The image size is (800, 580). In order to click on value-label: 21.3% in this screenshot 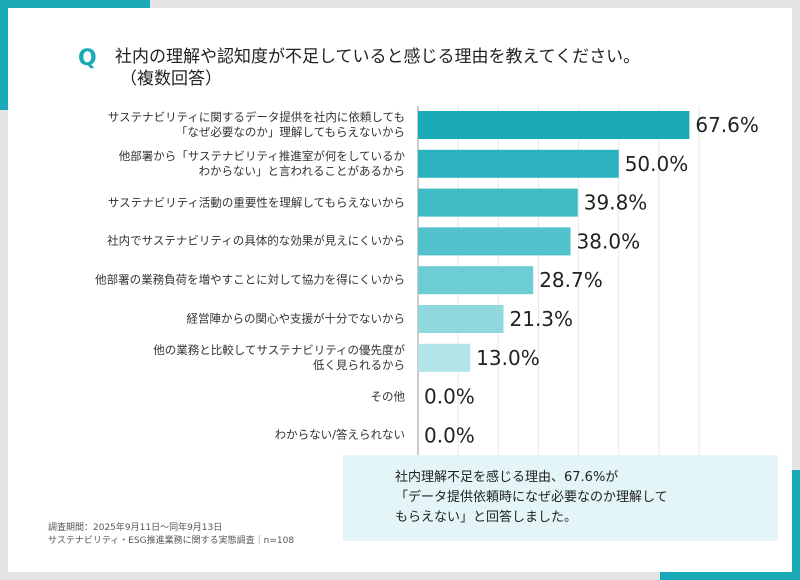, I will do `click(542, 319)`.